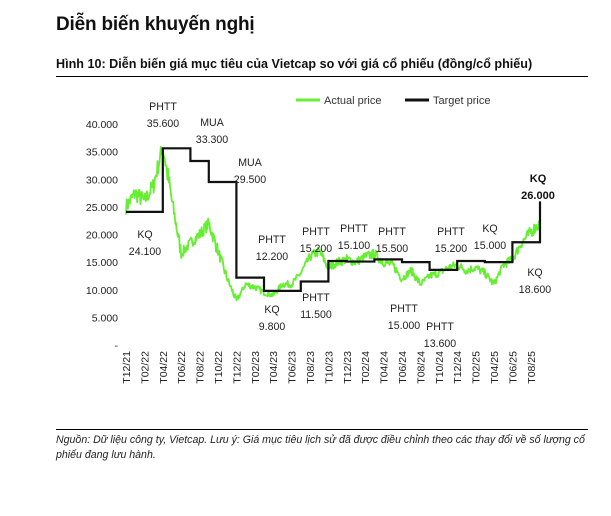  I want to click on x-tick-label: T02/25, so click(477, 367).